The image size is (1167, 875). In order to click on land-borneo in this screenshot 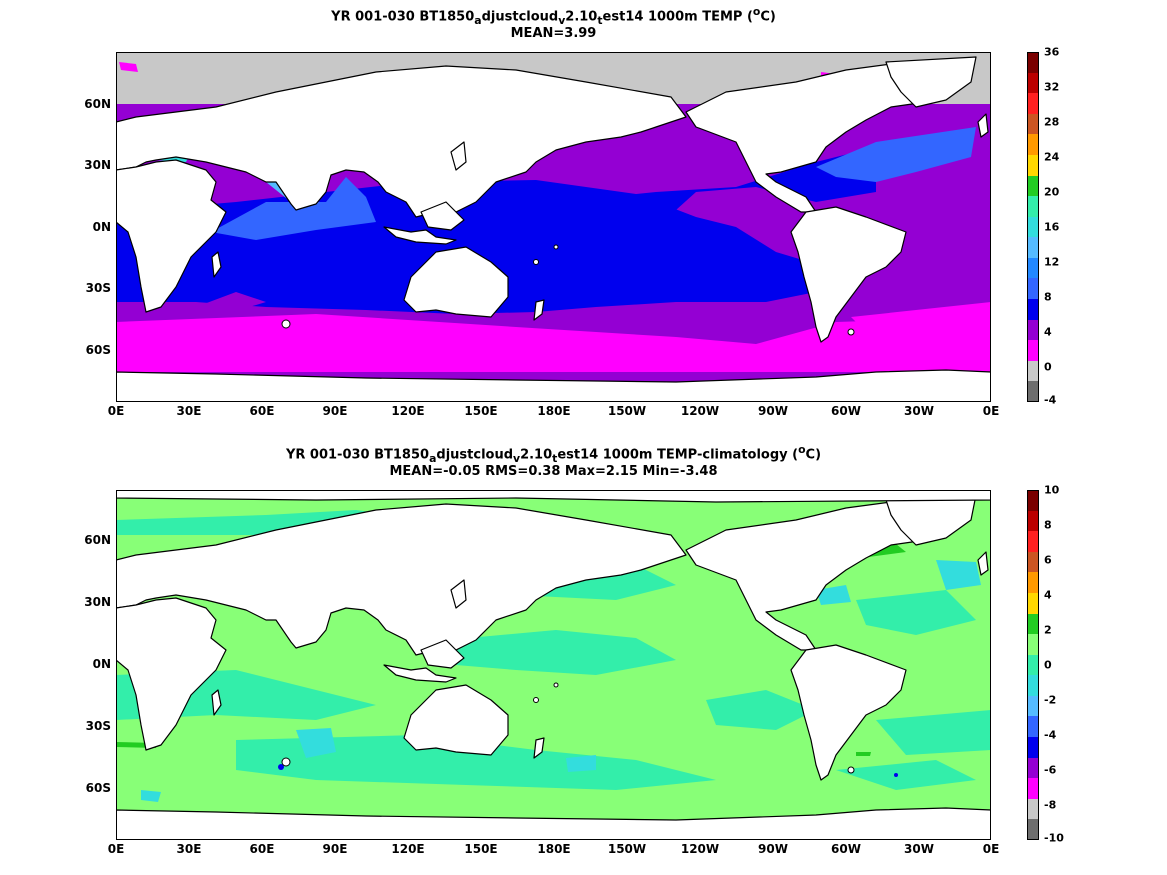, I will do `click(442, 654)`.